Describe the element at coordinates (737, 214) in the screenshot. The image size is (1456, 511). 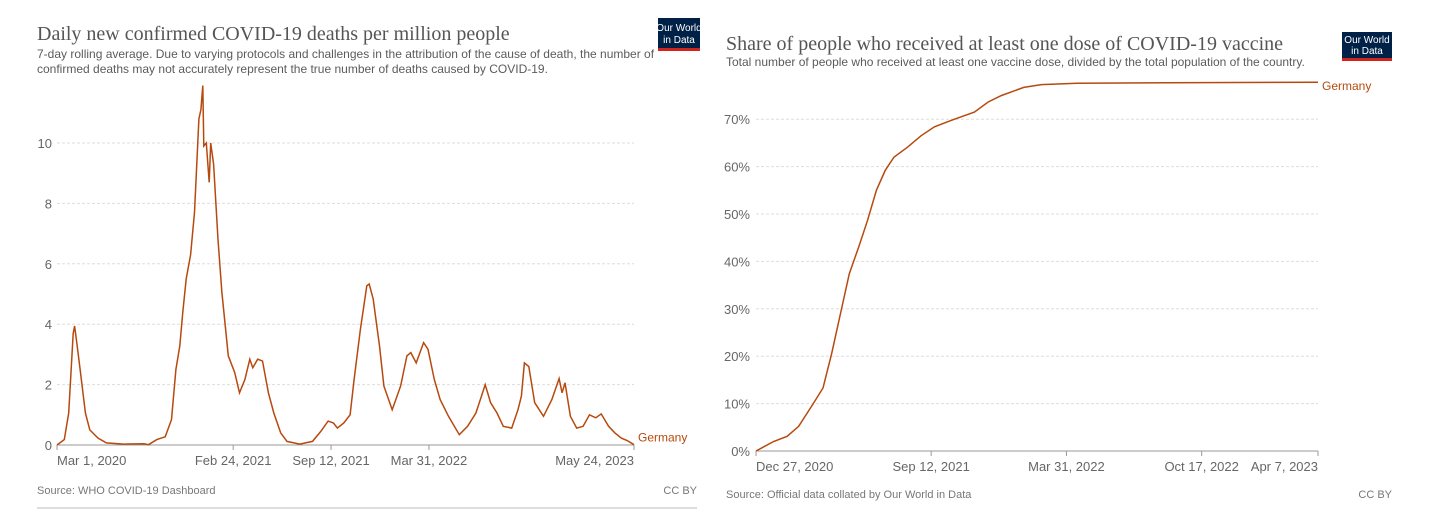
I see `y-tick-label: 50%` at that location.